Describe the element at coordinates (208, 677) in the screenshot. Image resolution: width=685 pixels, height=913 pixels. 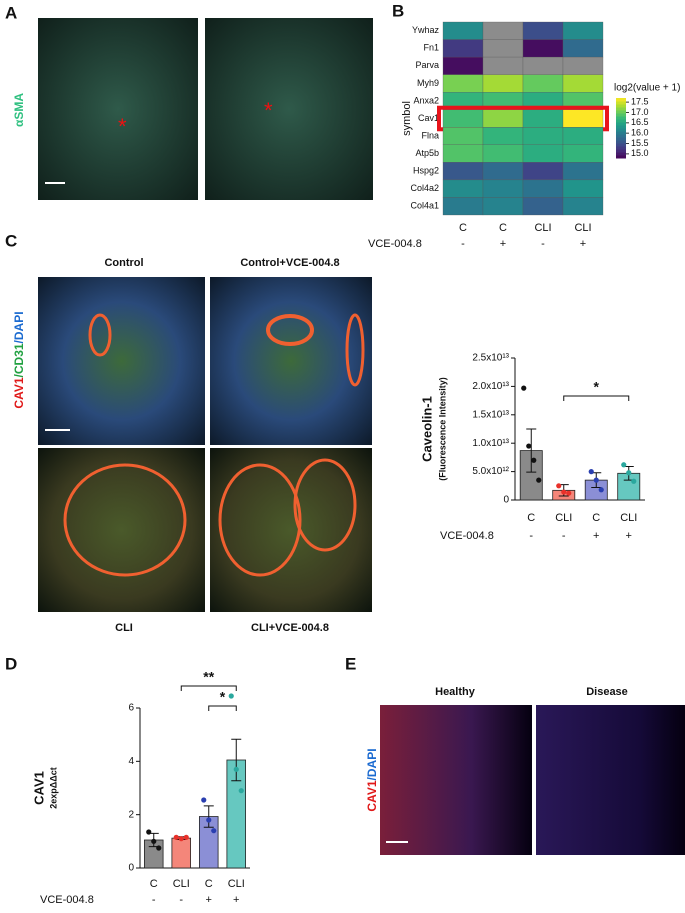
I see `significance-label: **` at that location.